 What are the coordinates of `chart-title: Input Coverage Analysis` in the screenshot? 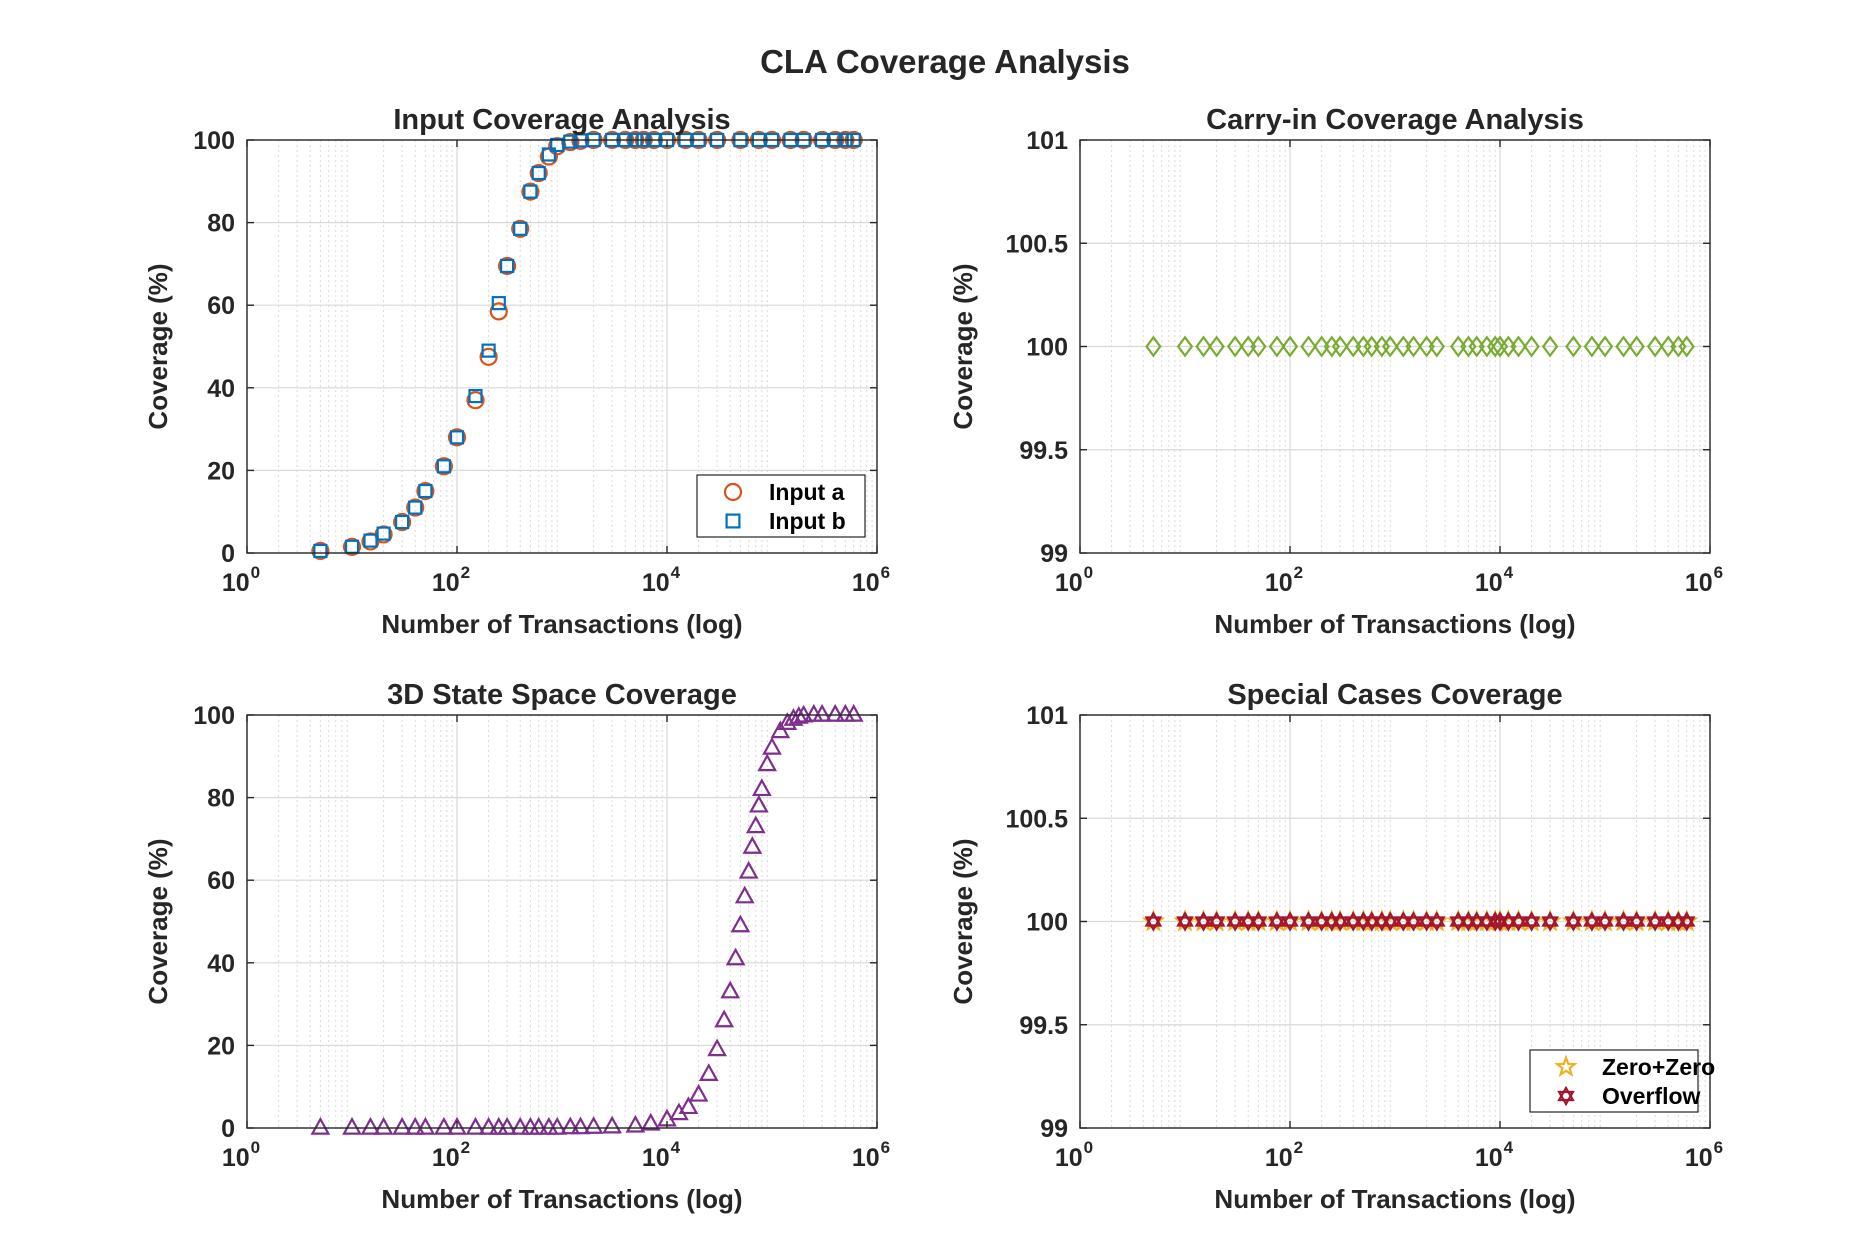 It's located at (561, 120).